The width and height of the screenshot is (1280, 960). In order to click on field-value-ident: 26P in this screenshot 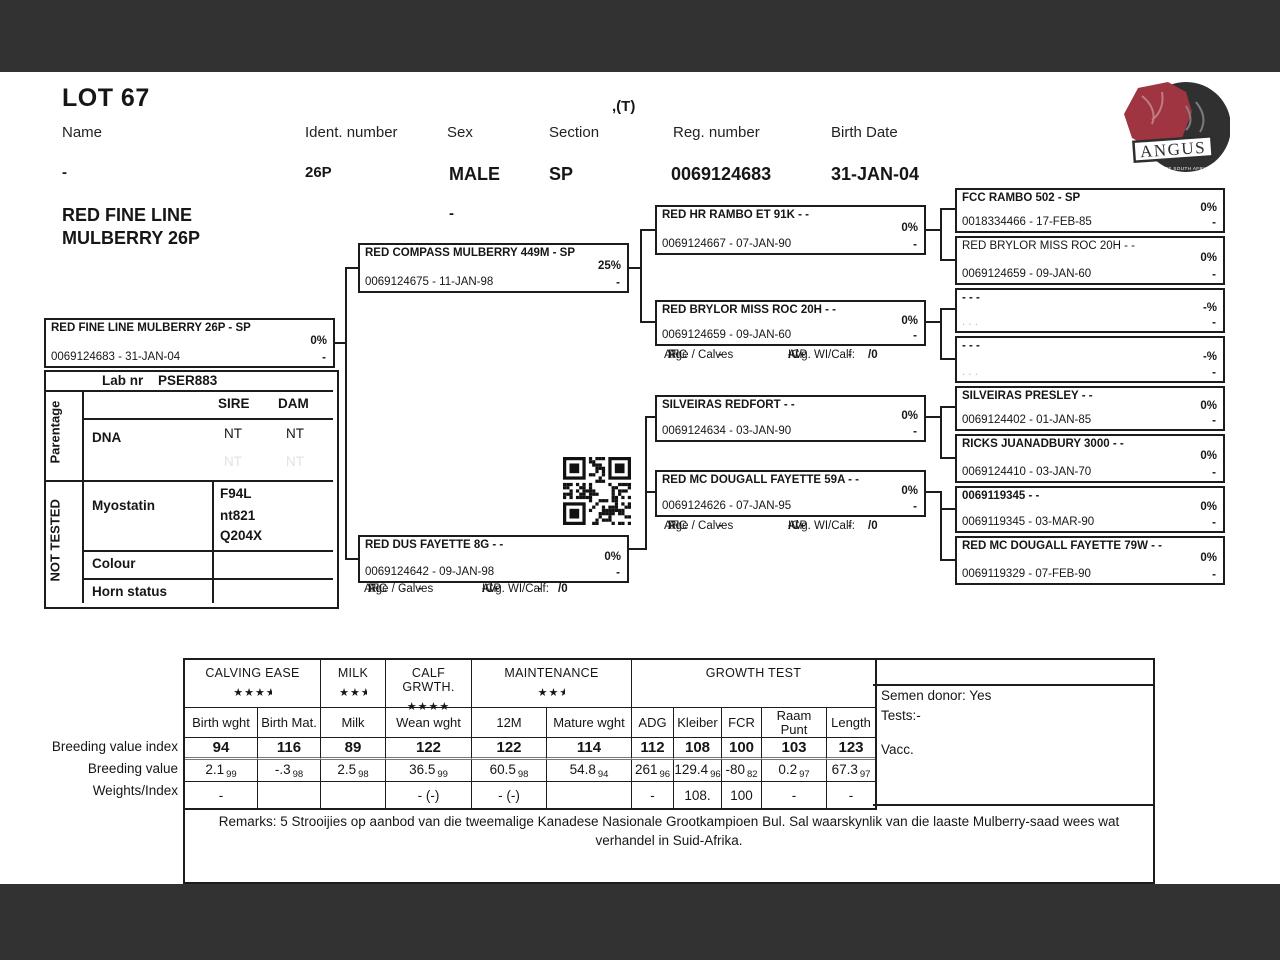, I will do `click(318, 172)`.